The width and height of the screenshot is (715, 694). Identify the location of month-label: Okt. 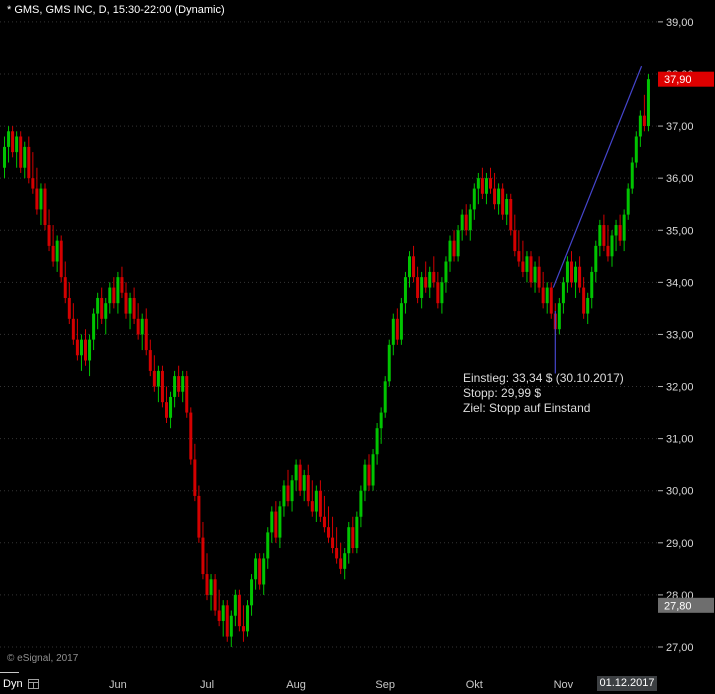
(474, 685).